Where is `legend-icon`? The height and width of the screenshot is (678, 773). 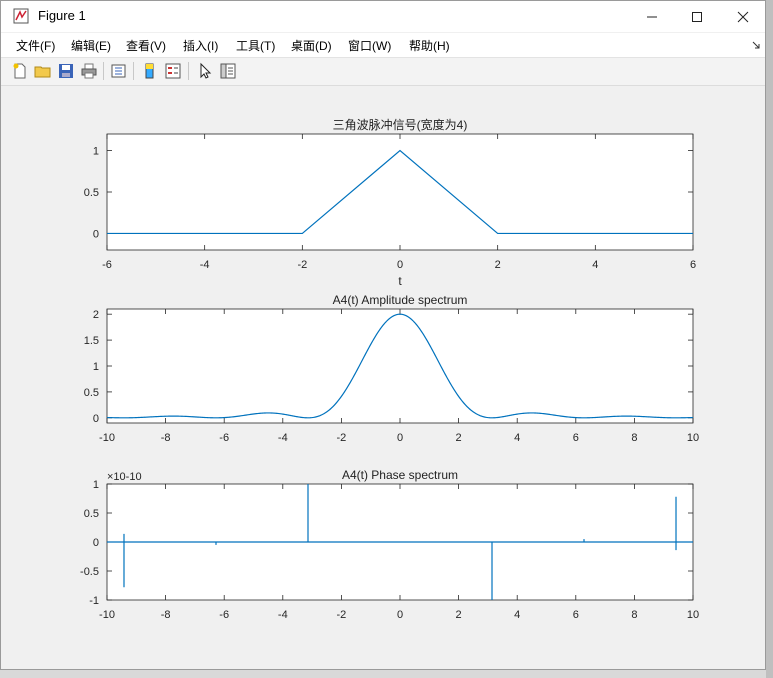 legend-icon is located at coordinates (173, 71).